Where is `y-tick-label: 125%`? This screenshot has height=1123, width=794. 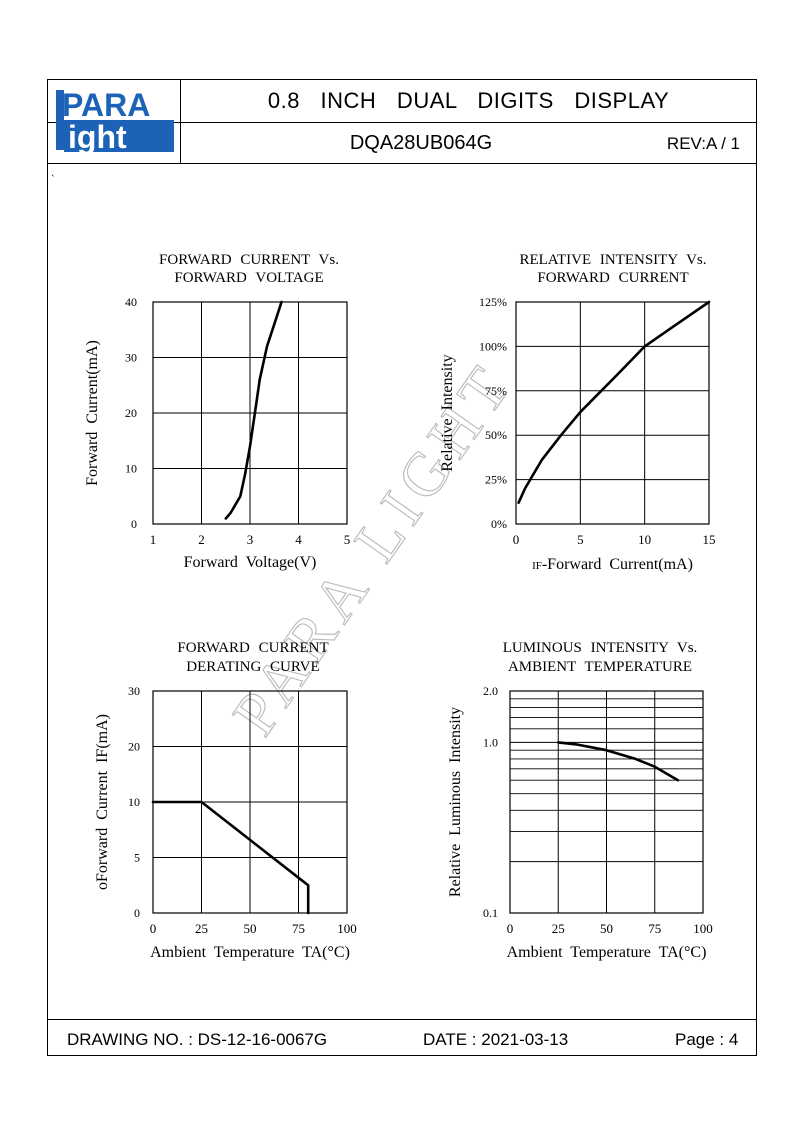 y-tick-label: 125% is located at coordinates (493, 302).